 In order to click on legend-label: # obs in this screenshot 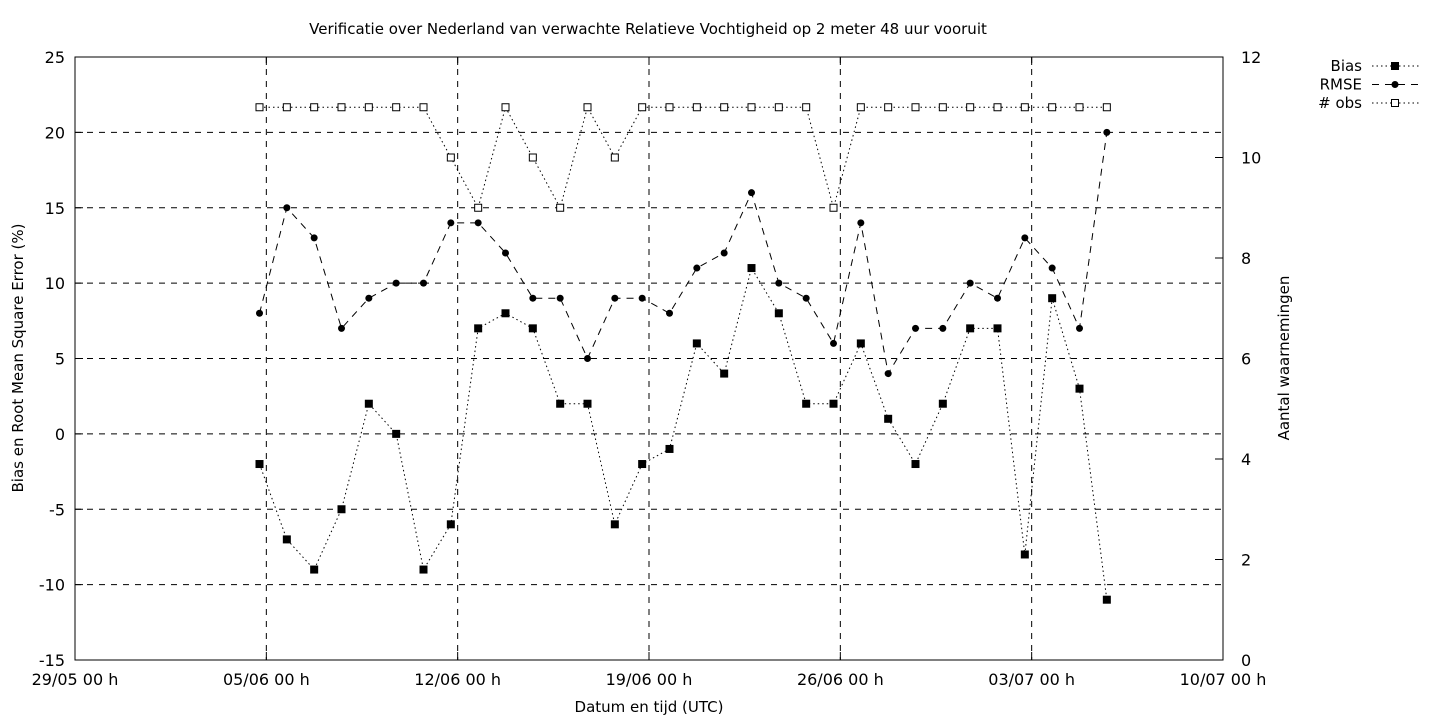, I will do `click(1340, 103)`.